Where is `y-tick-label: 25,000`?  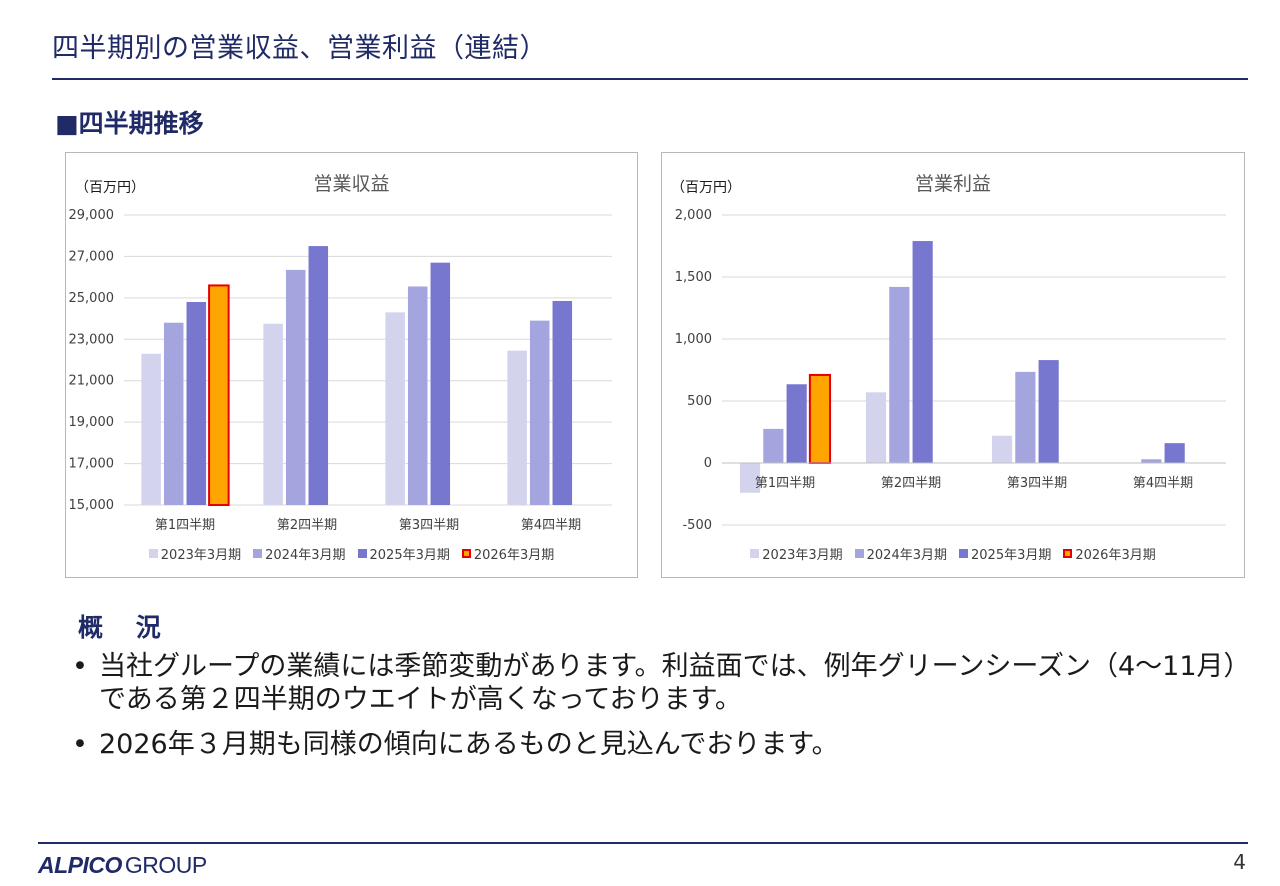 y-tick-label: 25,000 is located at coordinates (92, 298).